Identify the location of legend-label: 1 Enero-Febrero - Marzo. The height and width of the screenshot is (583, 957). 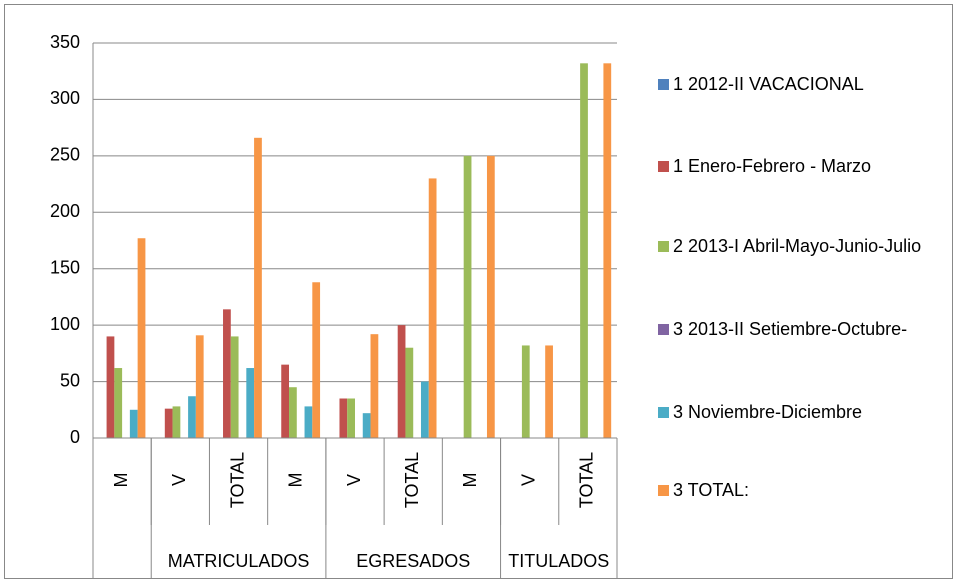
(772, 166).